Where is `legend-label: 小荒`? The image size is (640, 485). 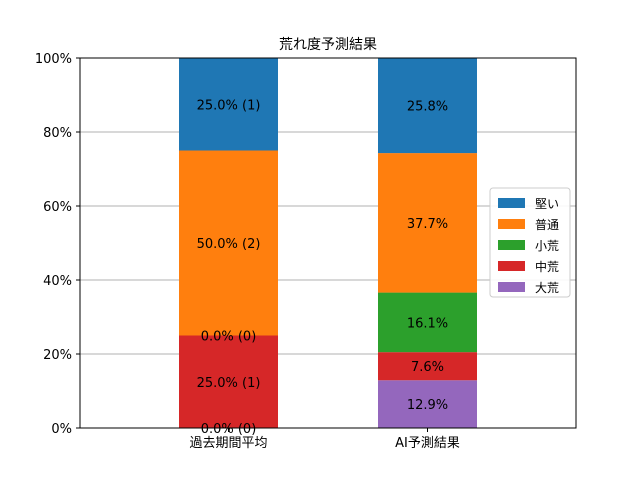
legend-label: 小荒 is located at coordinates (547, 246).